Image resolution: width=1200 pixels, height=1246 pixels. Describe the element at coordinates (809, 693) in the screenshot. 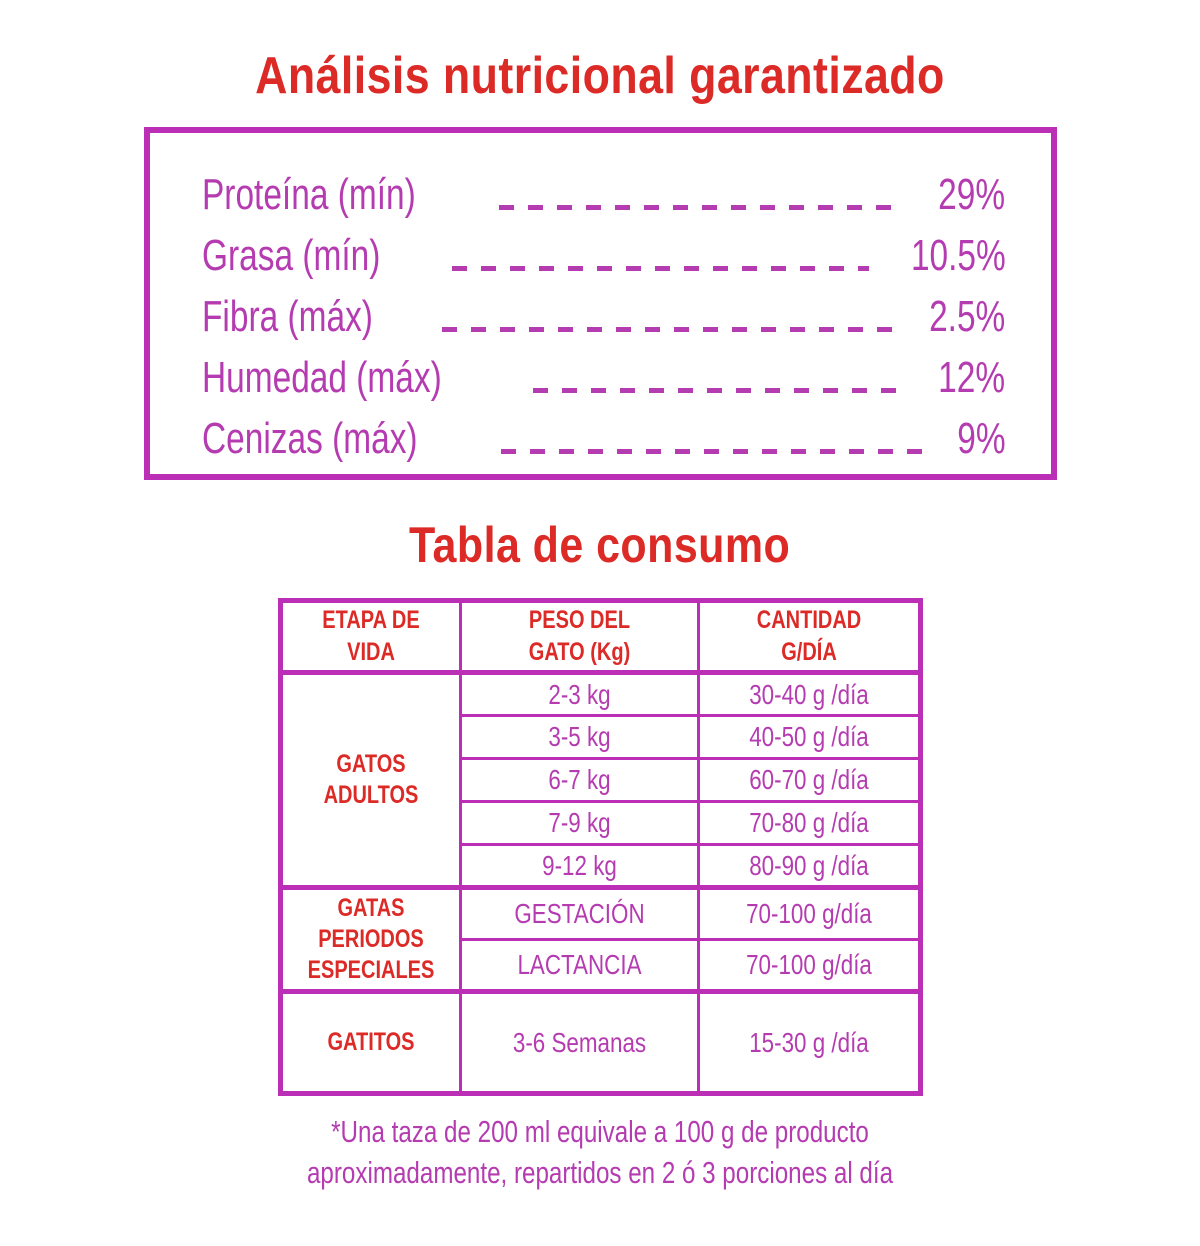

I see `amount-cell: 30-40 g /día` at that location.